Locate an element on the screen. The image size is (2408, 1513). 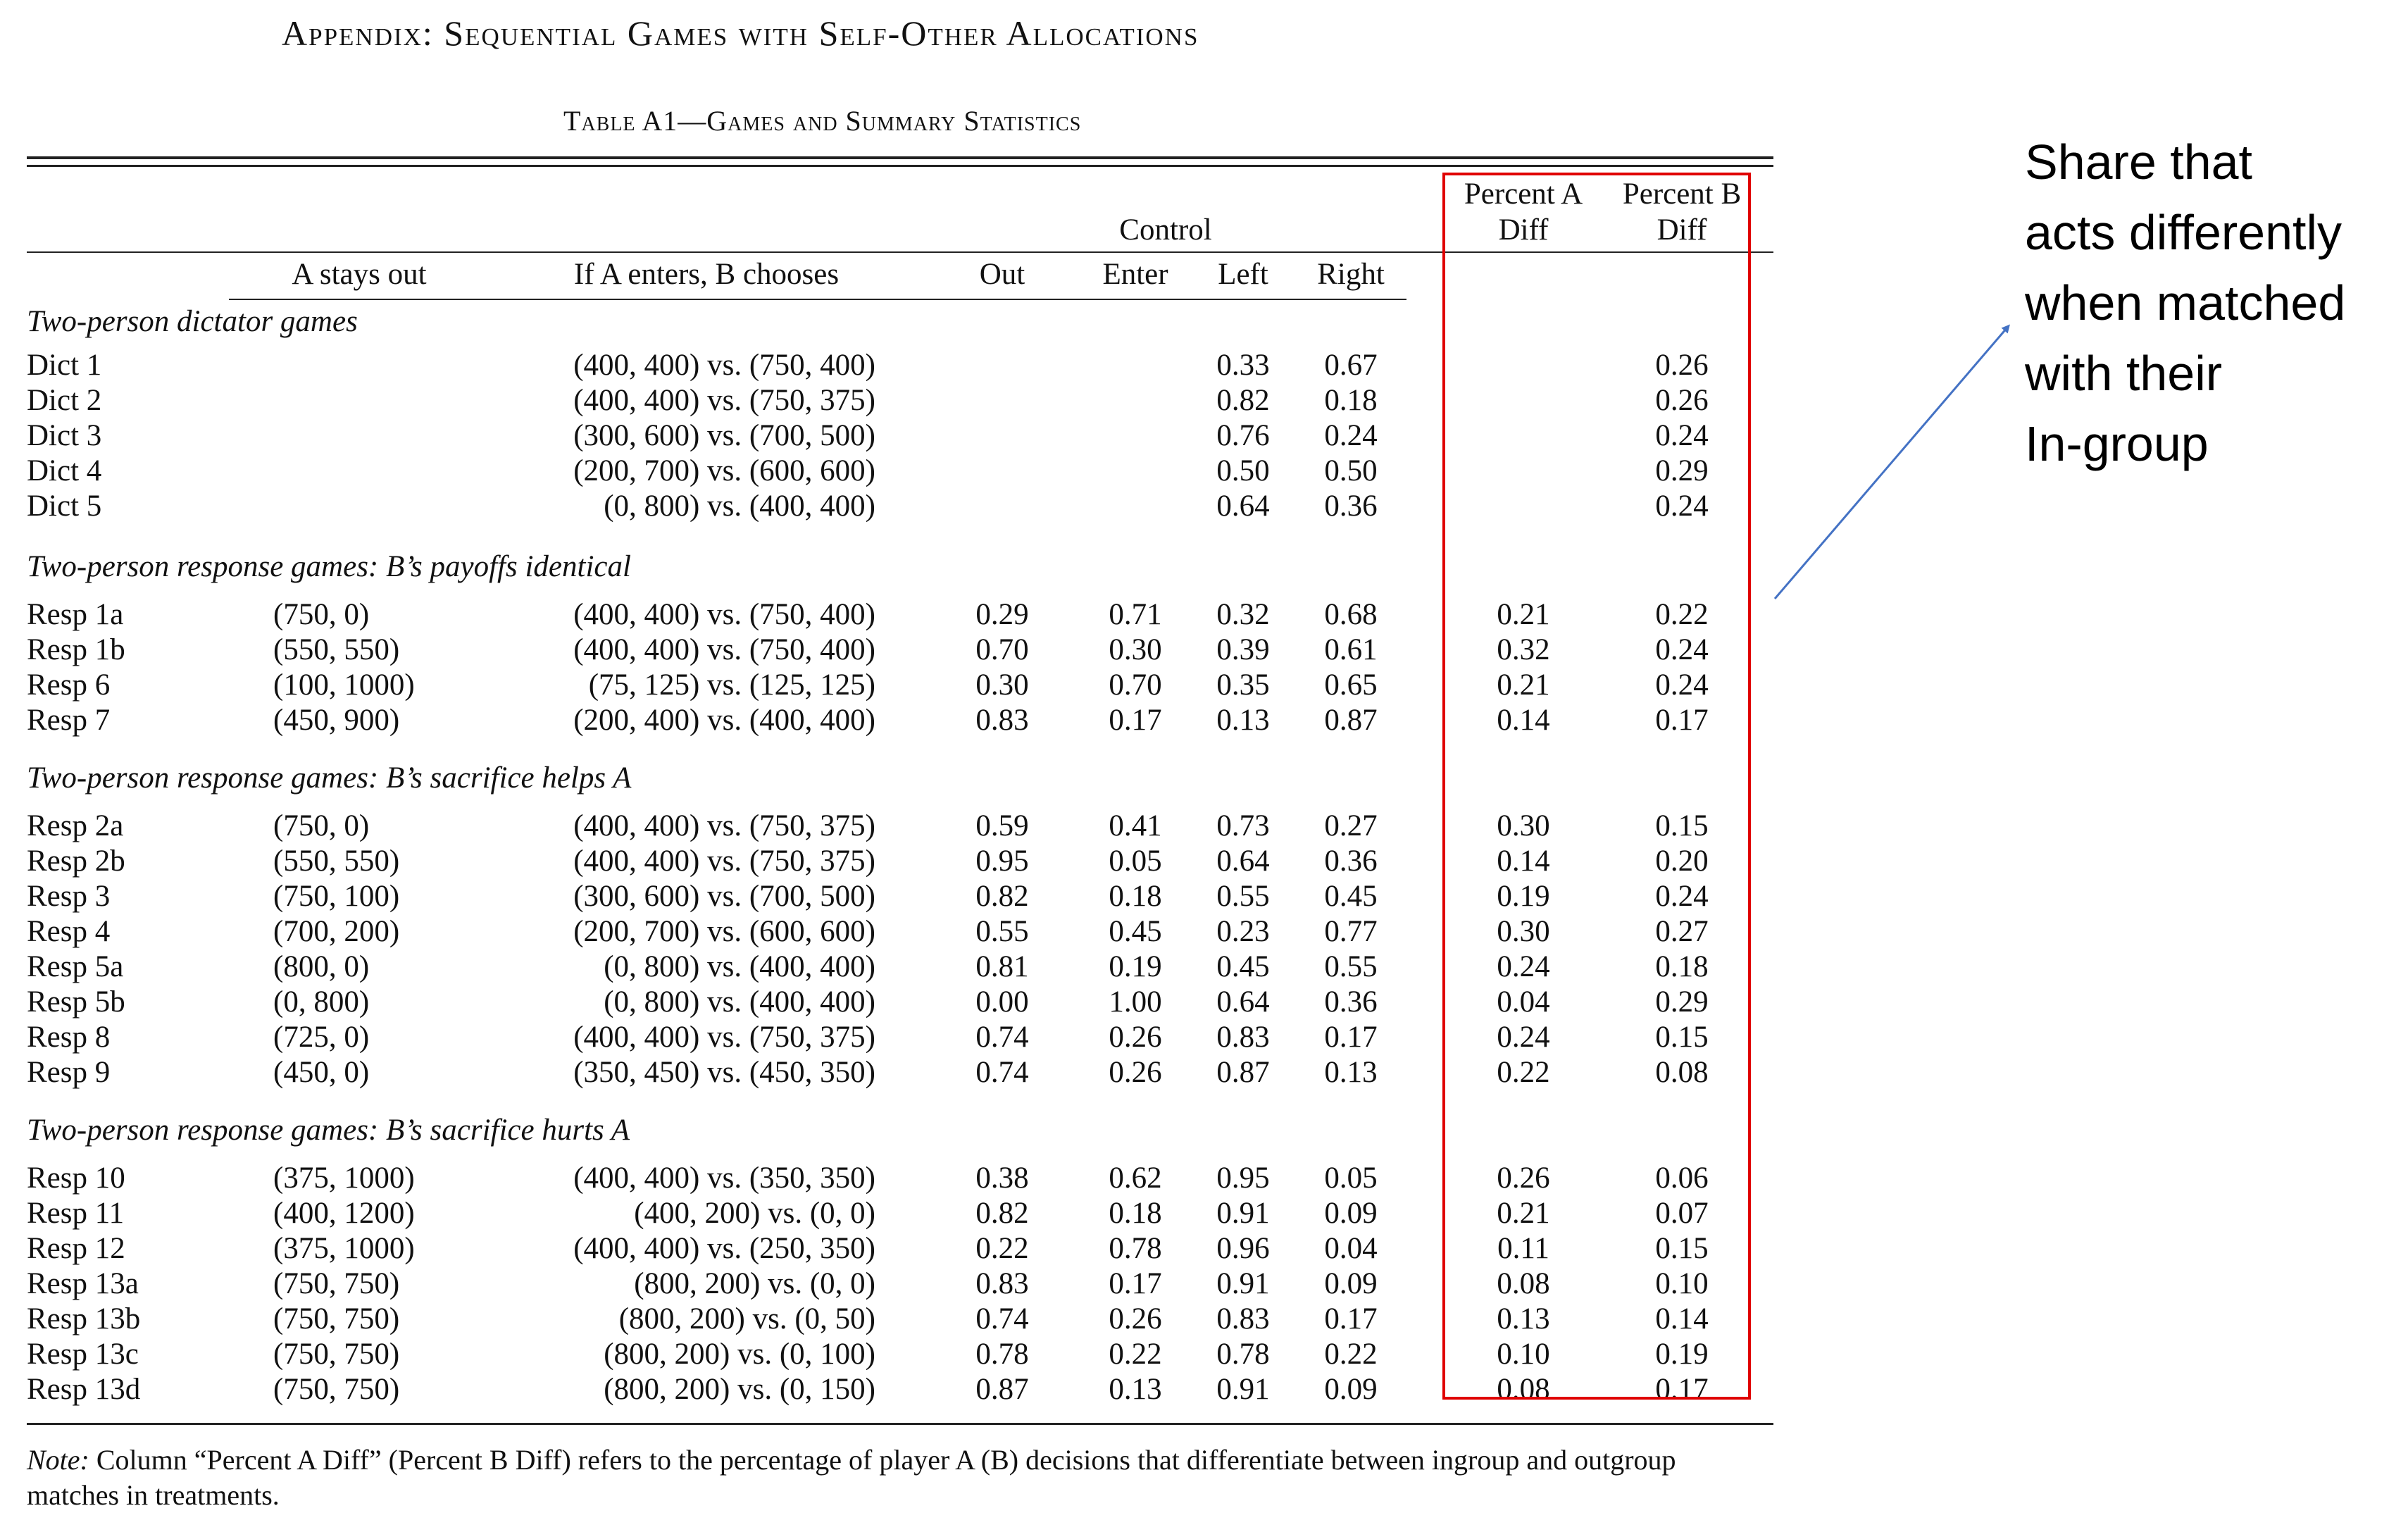
cell-game: Dict 3 is located at coordinates (64, 435).